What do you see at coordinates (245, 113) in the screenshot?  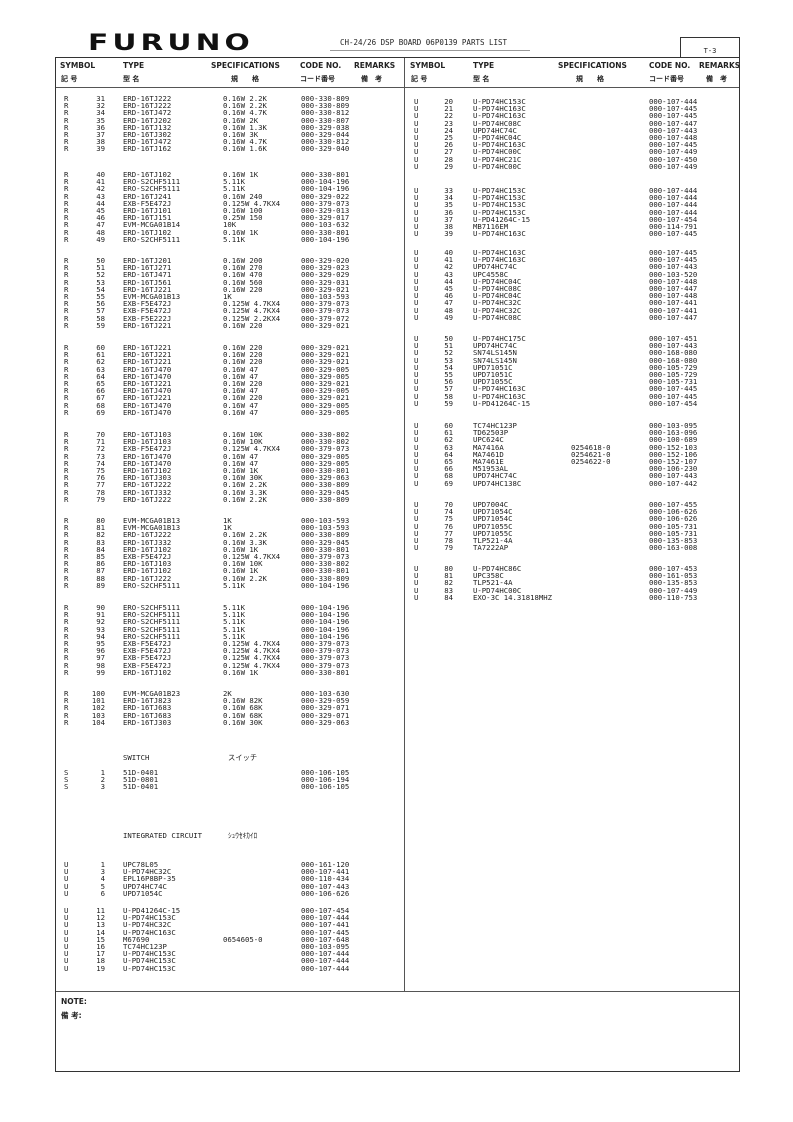 I see `spec-cell: 0.16W 4.7K` at bounding box center [245, 113].